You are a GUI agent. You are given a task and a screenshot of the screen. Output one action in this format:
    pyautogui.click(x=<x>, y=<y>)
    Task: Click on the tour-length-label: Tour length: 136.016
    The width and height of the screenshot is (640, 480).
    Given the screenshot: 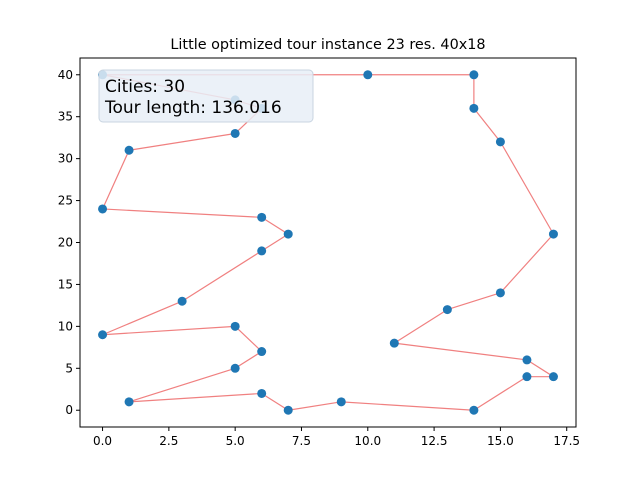 What is the action you would take?
    pyautogui.click(x=193, y=108)
    